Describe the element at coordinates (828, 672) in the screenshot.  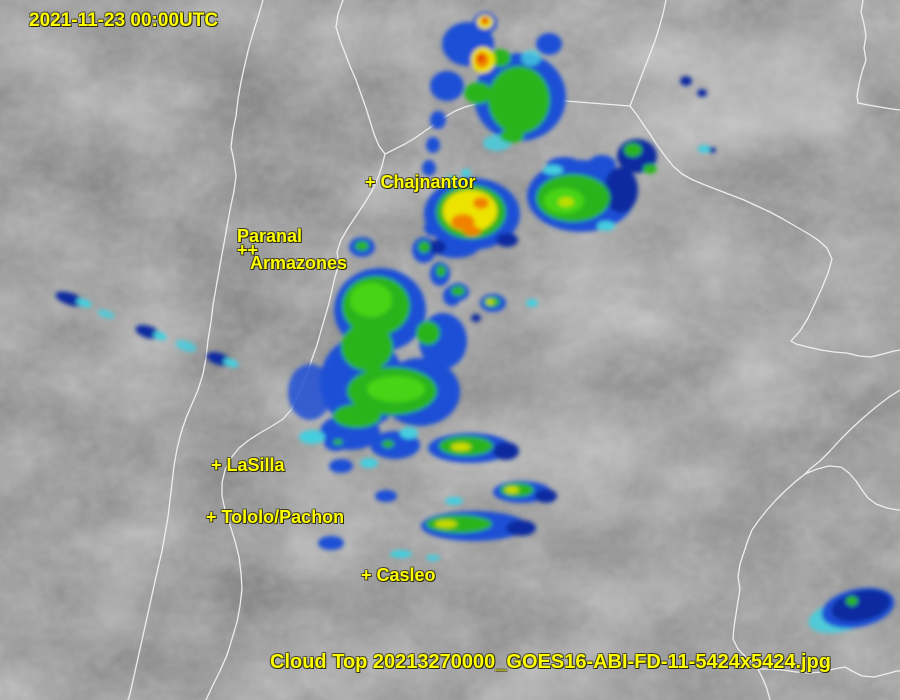
I see `border-bottom-right-east` at that location.